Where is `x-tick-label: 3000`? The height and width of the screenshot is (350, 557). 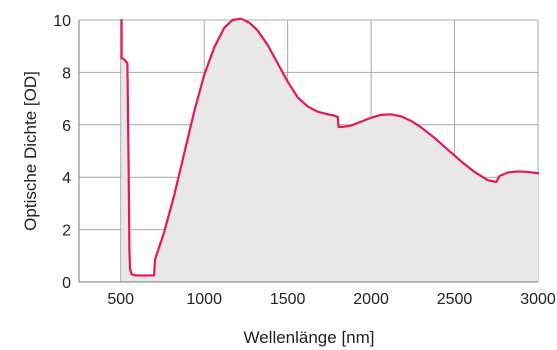 x-tick-label: 3000 is located at coordinates (538, 299).